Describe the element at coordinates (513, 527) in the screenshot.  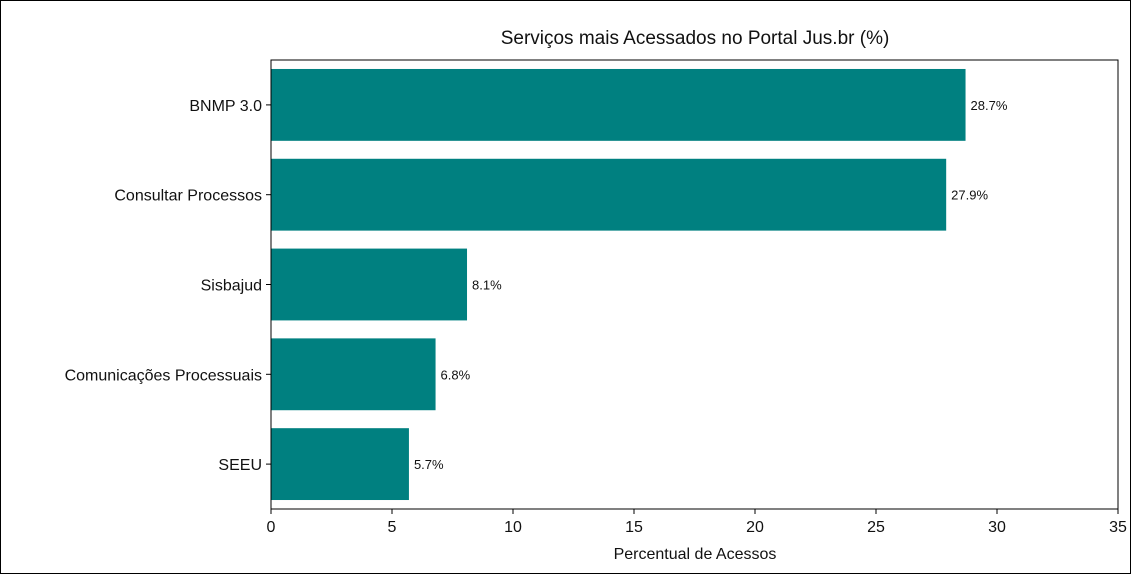
I see `x-tick-label: 10` at that location.